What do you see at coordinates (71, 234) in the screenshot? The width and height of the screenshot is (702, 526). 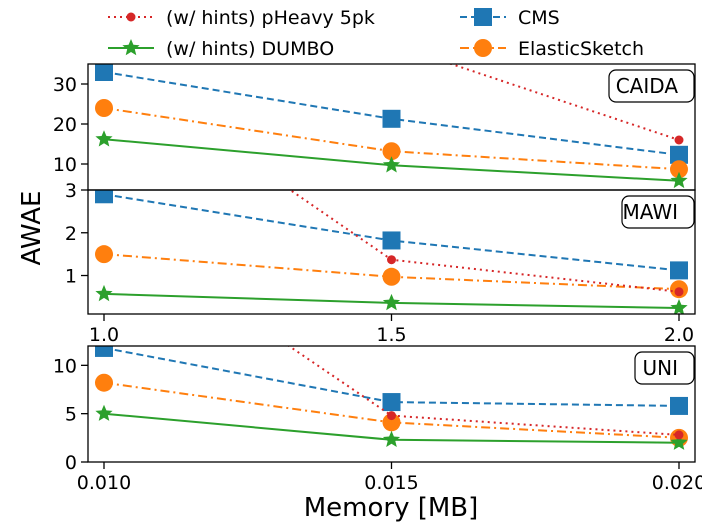 I see `ytick-label-mawi-1: 2` at bounding box center [71, 234].